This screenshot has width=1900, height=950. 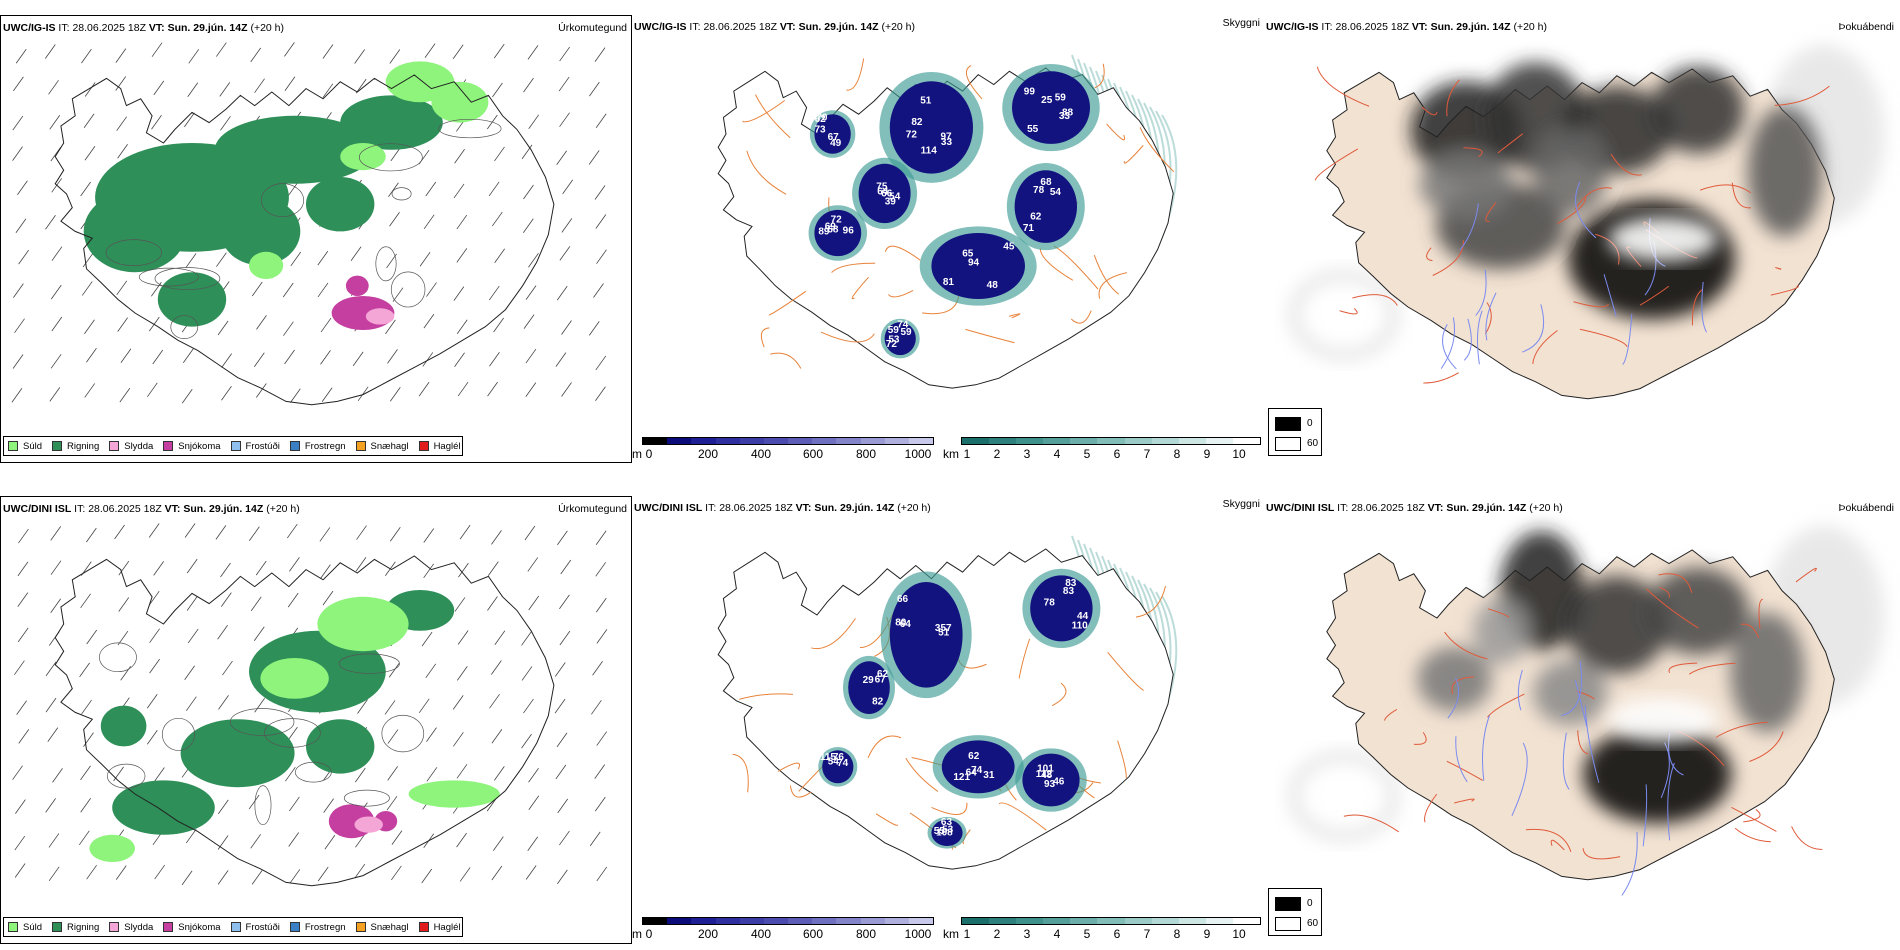 What do you see at coordinates (1310, 903) in the screenshot?
I see `fog-dark-value: 0` at bounding box center [1310, 903].